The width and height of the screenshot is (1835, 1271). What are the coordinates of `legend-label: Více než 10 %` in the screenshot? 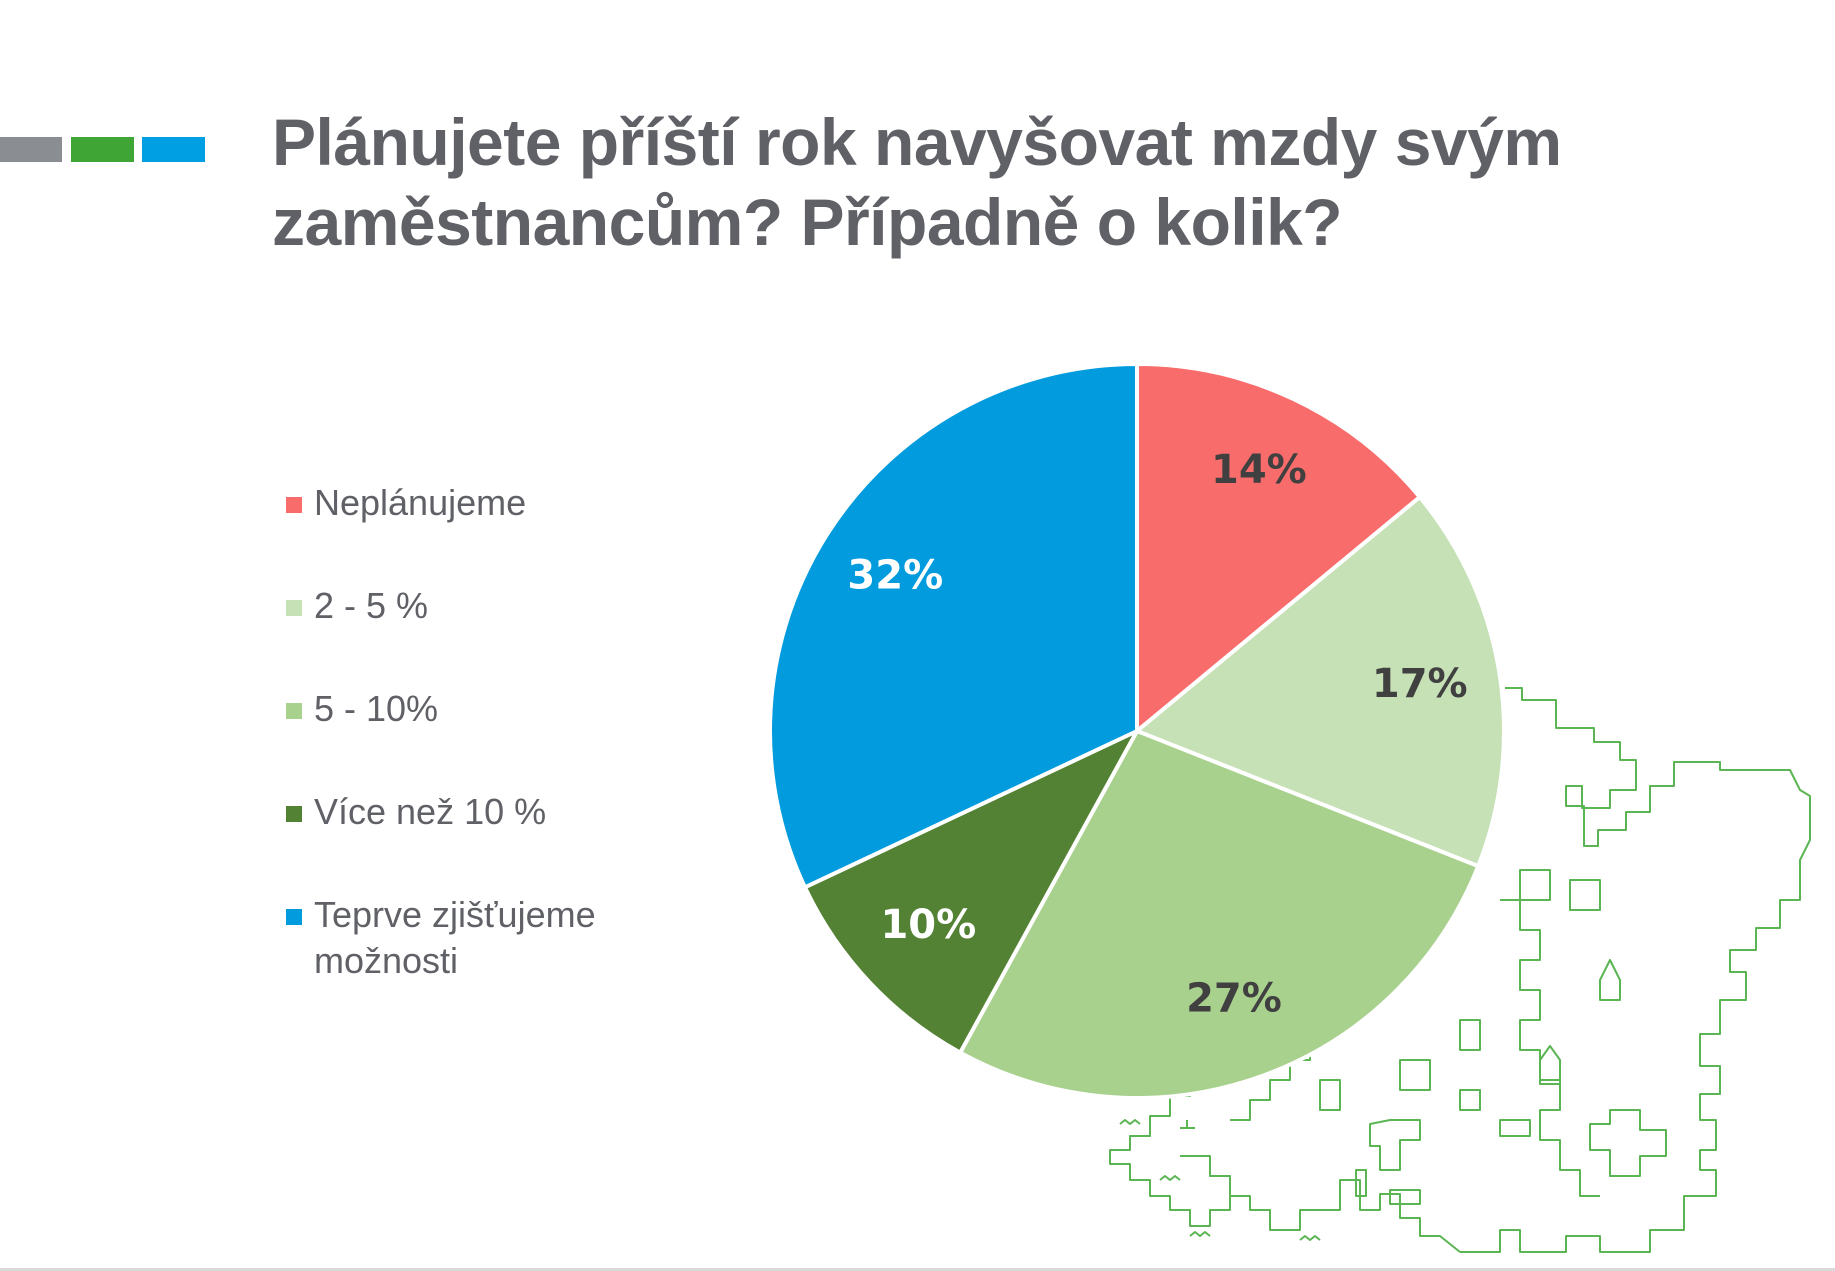 It's located at (484, 812).